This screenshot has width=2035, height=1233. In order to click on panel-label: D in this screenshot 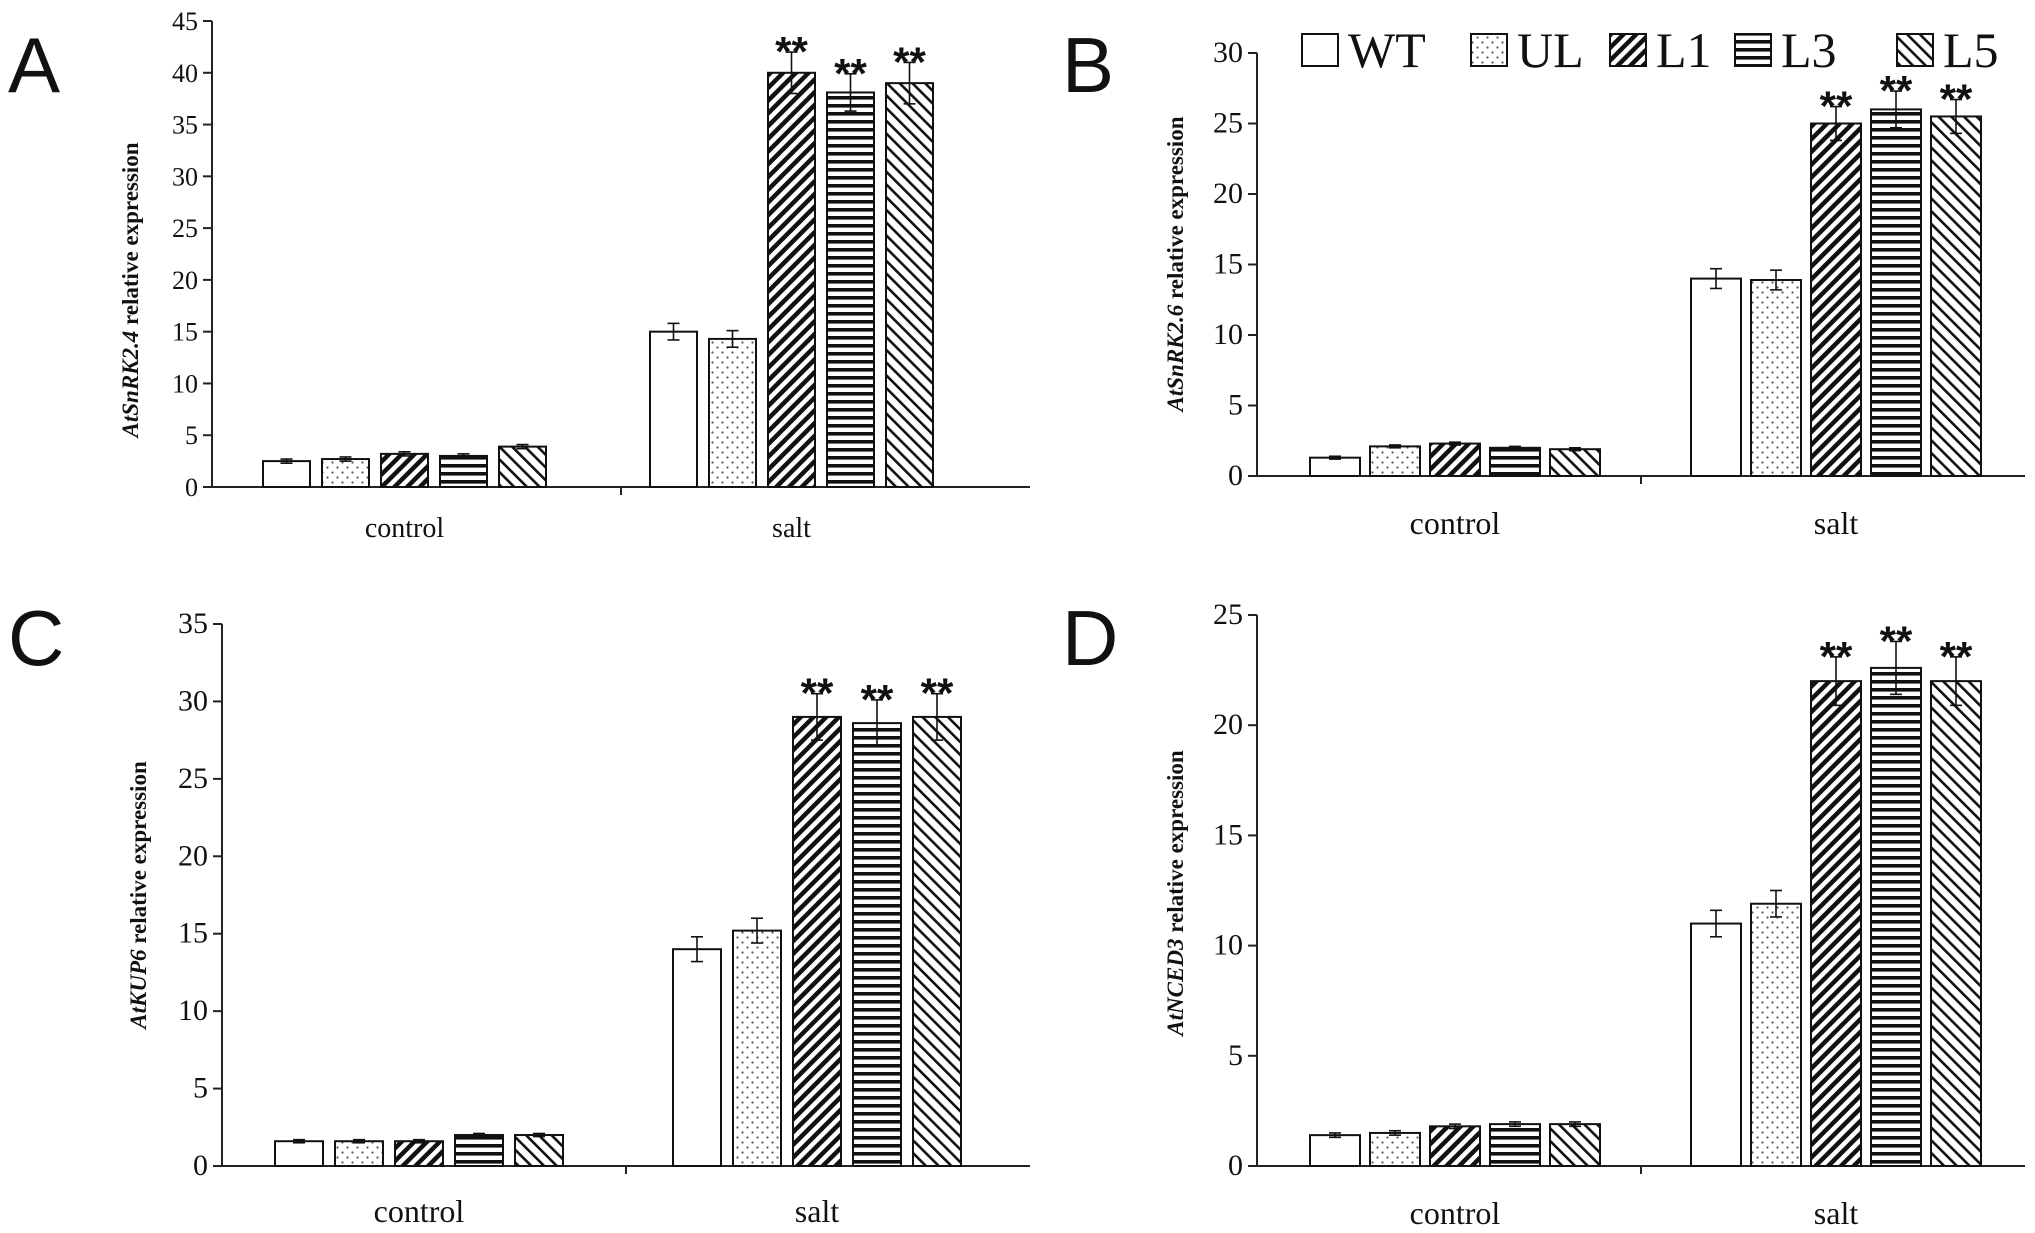, I will do `click(1090, 638)`.